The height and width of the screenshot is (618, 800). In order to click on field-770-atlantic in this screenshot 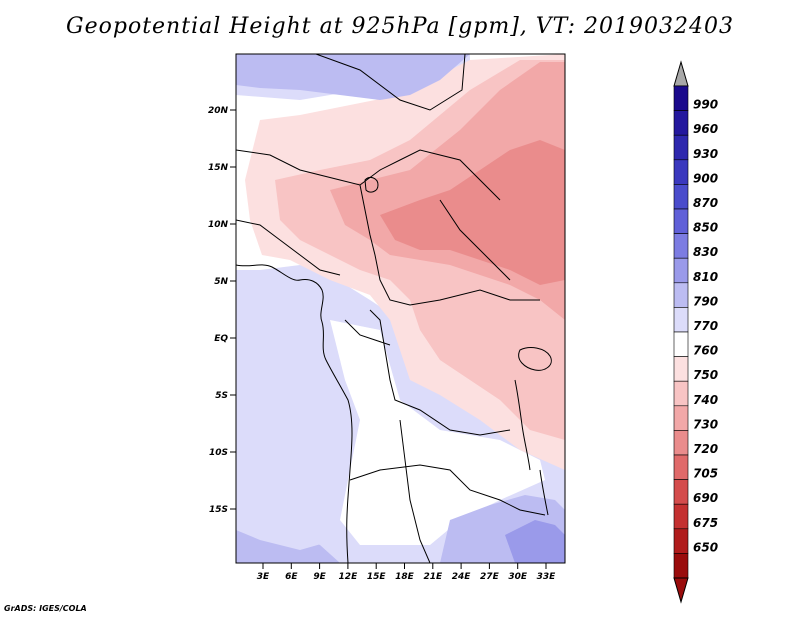, I will do `click(293, 417)`.